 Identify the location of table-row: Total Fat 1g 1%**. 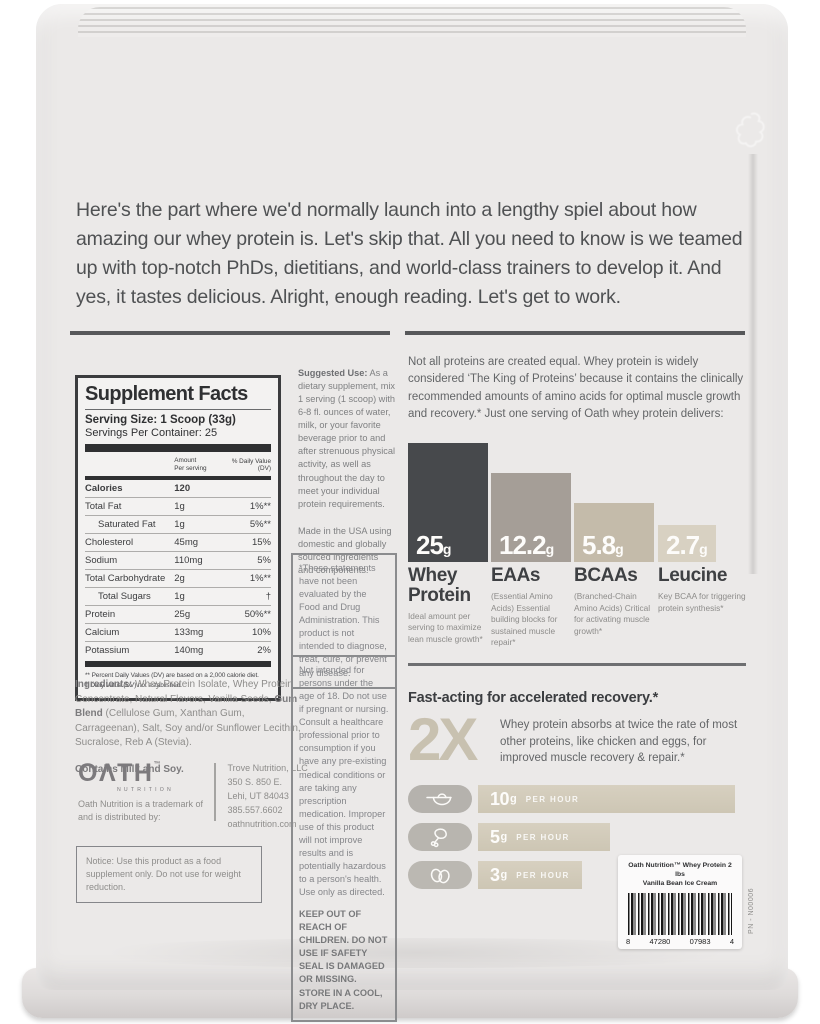
(178, 506).